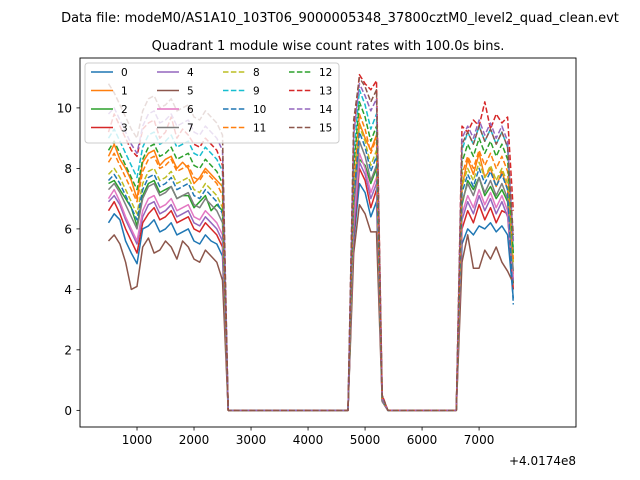  What do you see at coordinates (124, 110) in the screenshot?
I see `legend-label: 2` at bounding box center [124, 110].